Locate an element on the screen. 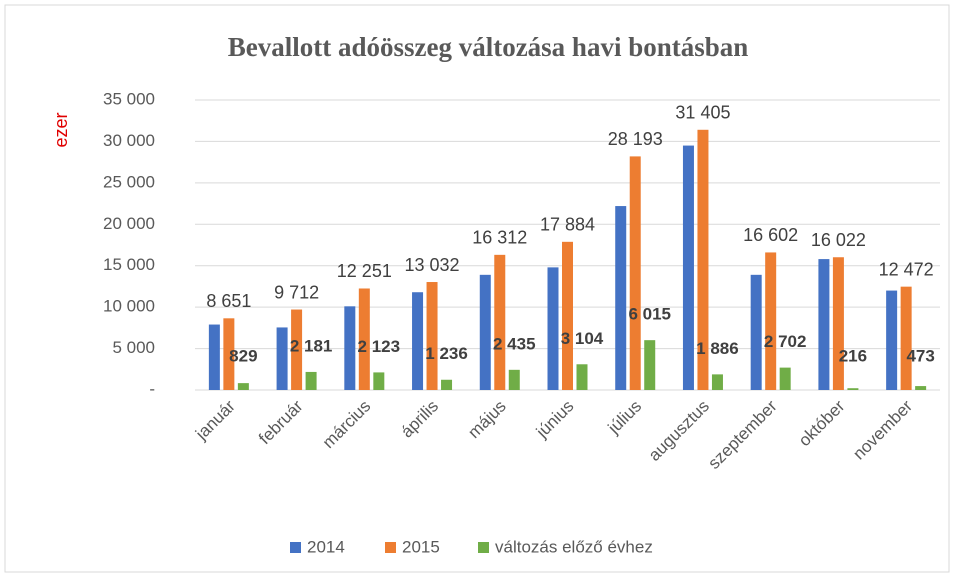  data-label: 12 251 is located at coordinates (364, 271).